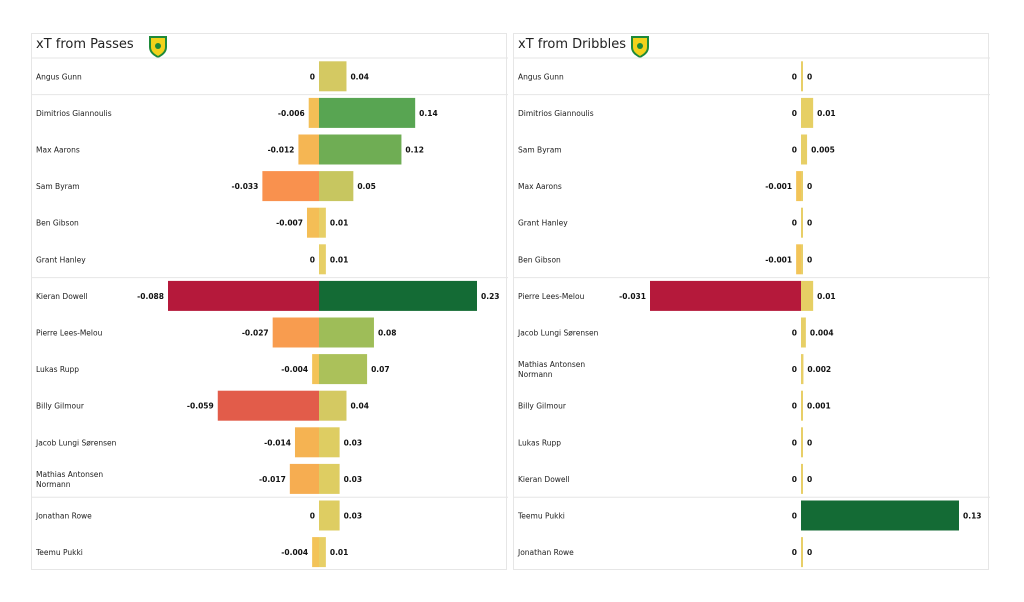  Describe the element at coordinates (632, 296) in the screenshot. I see `negative-value-label: -0.031` at that location.